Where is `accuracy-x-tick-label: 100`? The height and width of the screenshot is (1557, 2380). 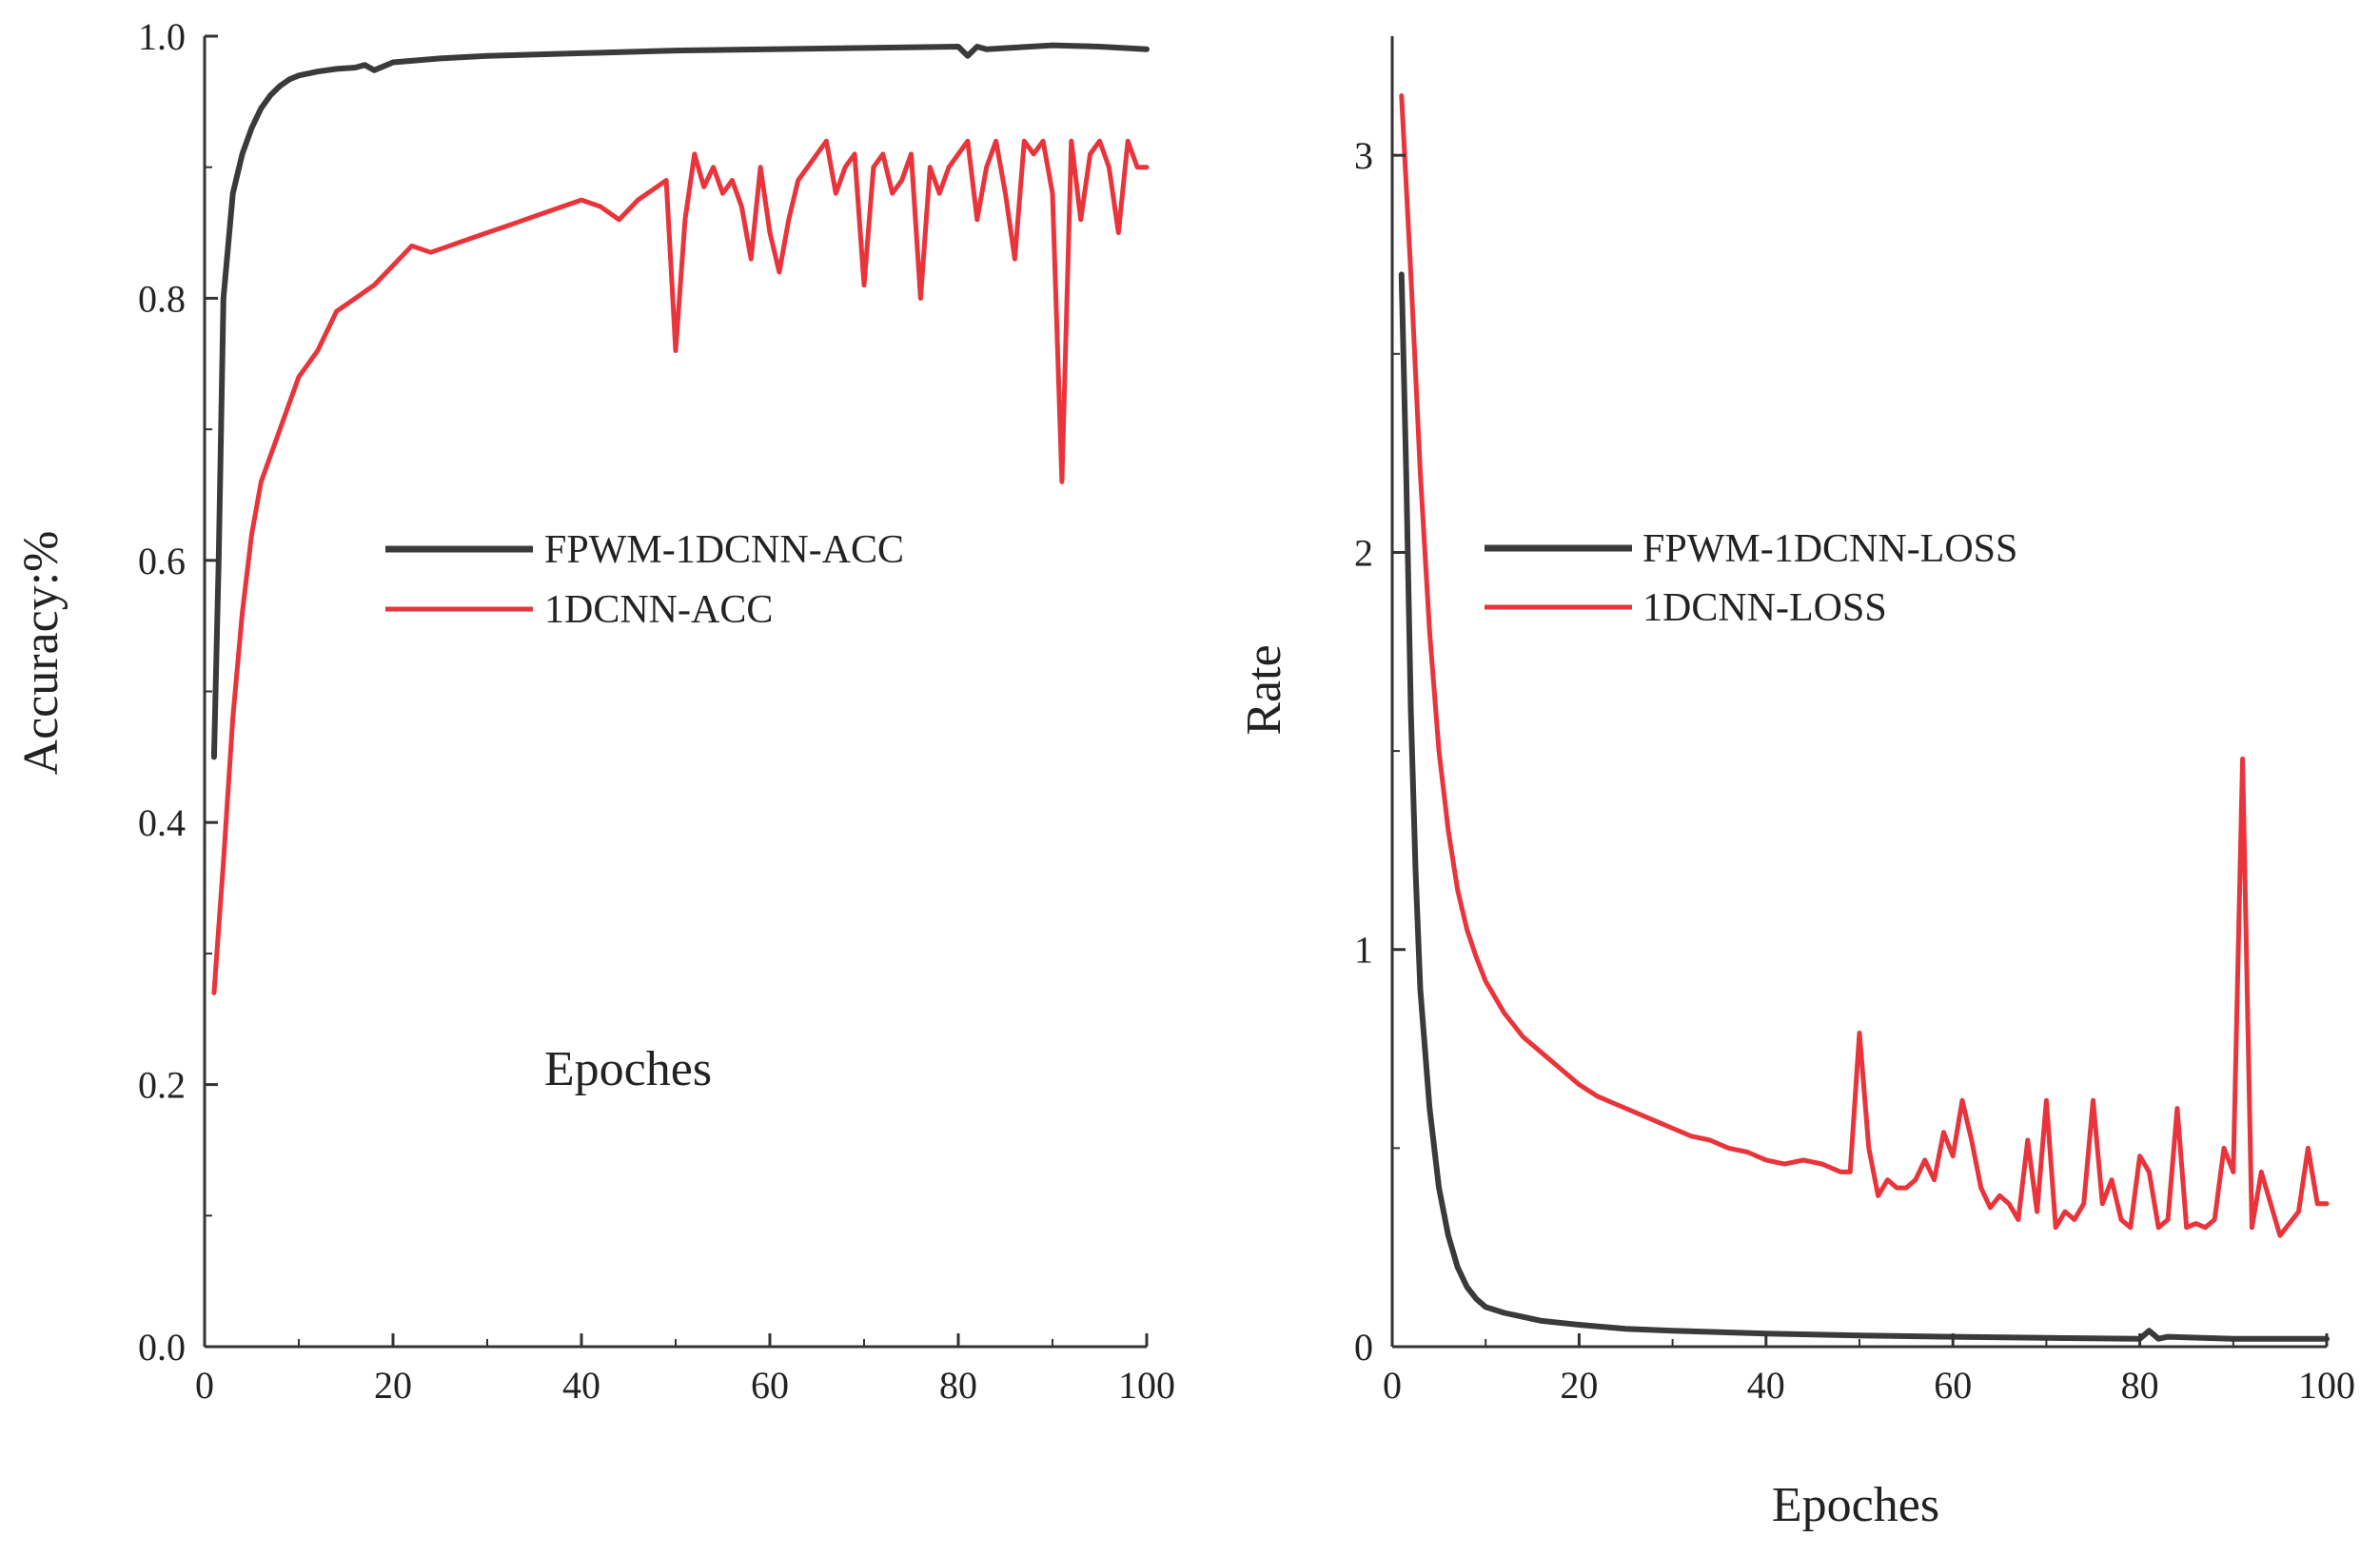 accuracy-x-tick-label: 100 is located at coordinates (1146, 1385).